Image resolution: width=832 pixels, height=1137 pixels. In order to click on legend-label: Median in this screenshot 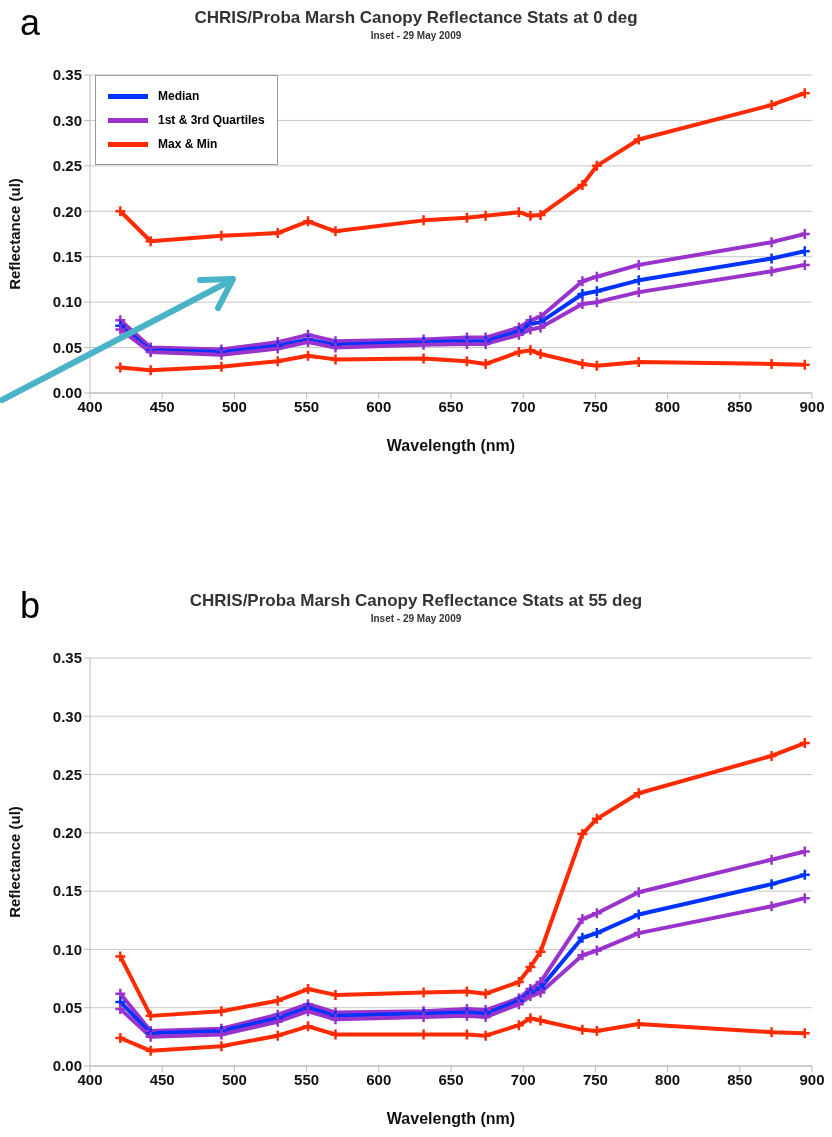, I will do `click(179, 96)`.